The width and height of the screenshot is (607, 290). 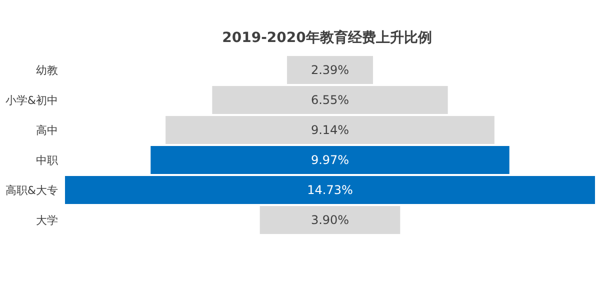 I want to click on category-label: 大学, so click(x=47, y=220).